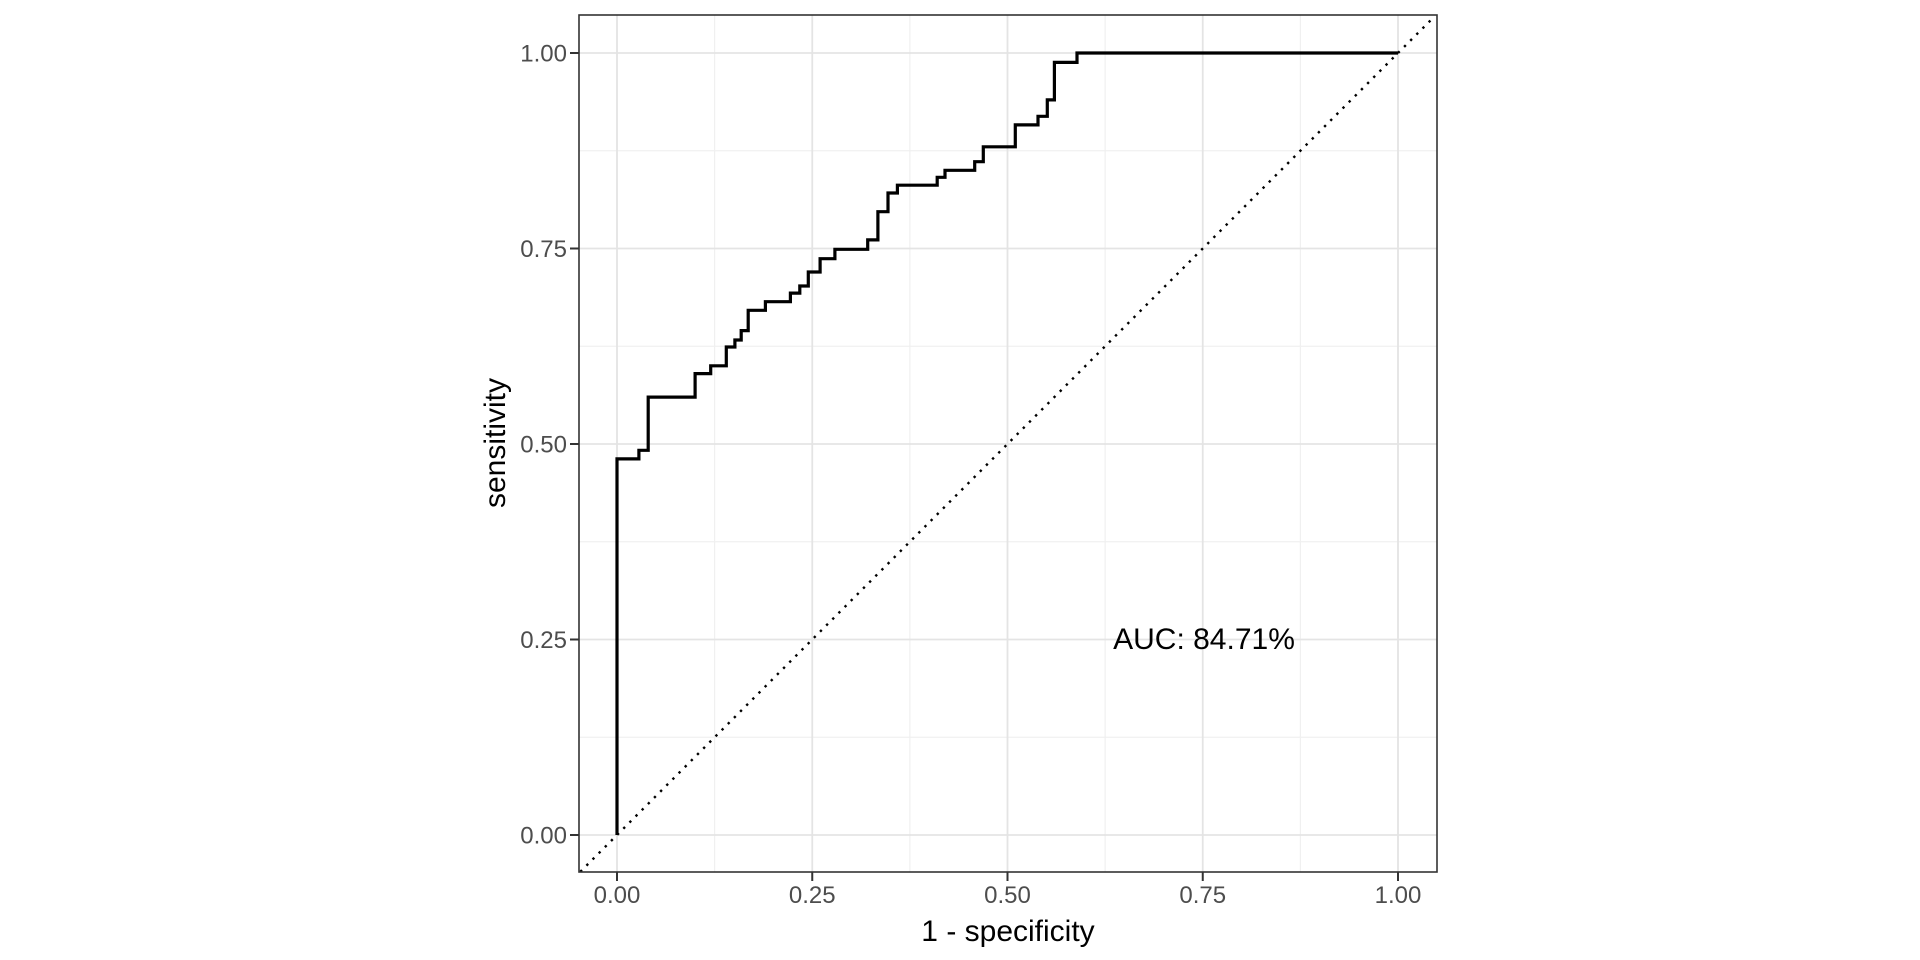 Image resolution: width=1920 pixels, height=960 pixels. I want to click on y-tick-label: 0.50, so click(543, 445).